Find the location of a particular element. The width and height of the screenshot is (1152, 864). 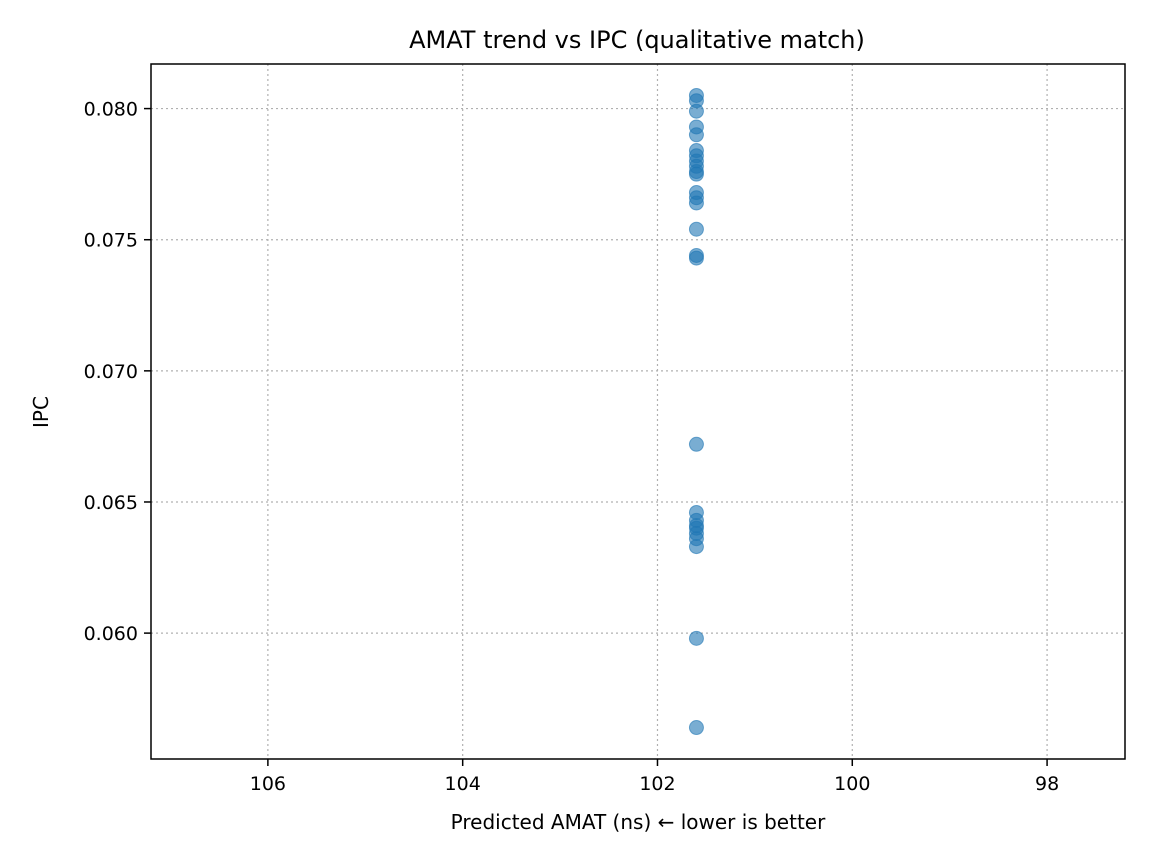

y-tick-label: 0.080 is located at coordinates (111, 110).